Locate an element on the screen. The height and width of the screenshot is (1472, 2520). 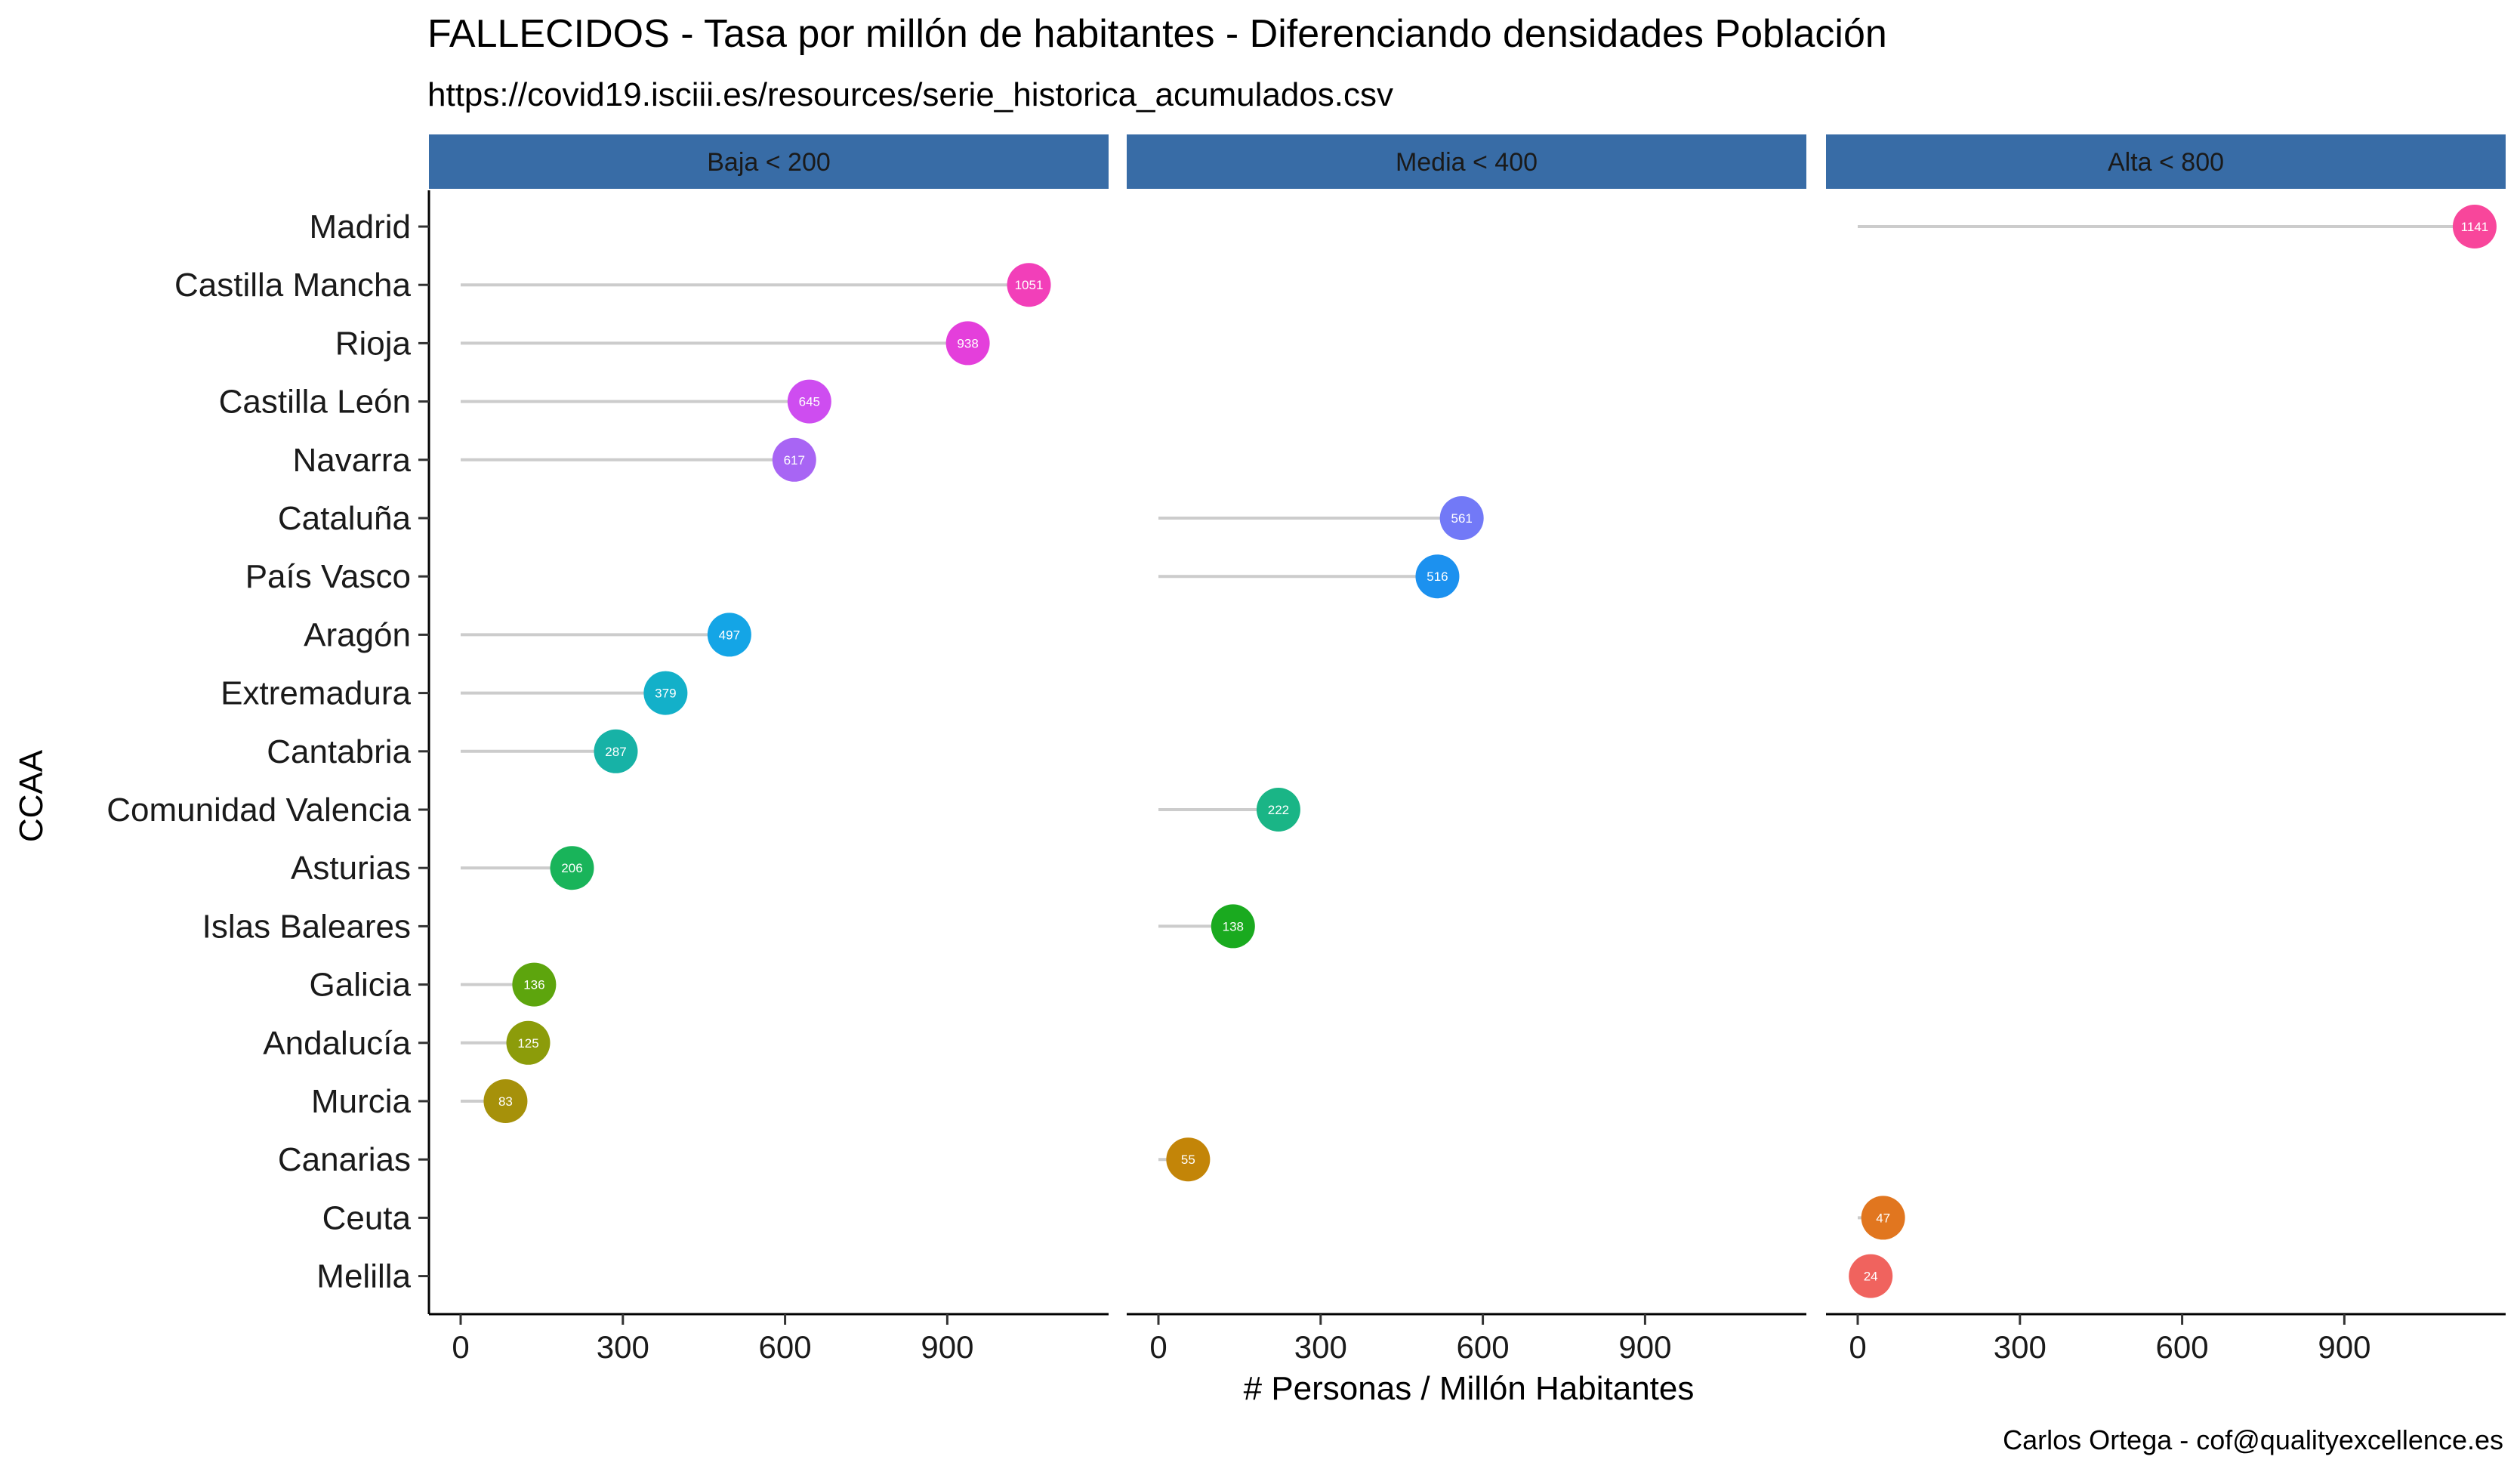
caption: Carlos Ortega - cof@qualityexcellence.es is located at coordinates (2253, 1439).